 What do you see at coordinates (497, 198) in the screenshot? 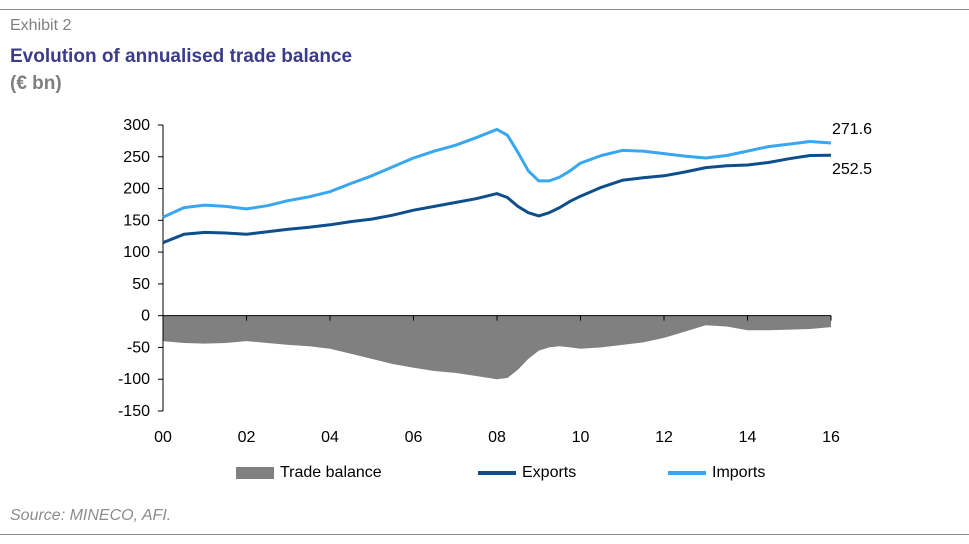
I see `exports-line` at bounding box center [497, 198].